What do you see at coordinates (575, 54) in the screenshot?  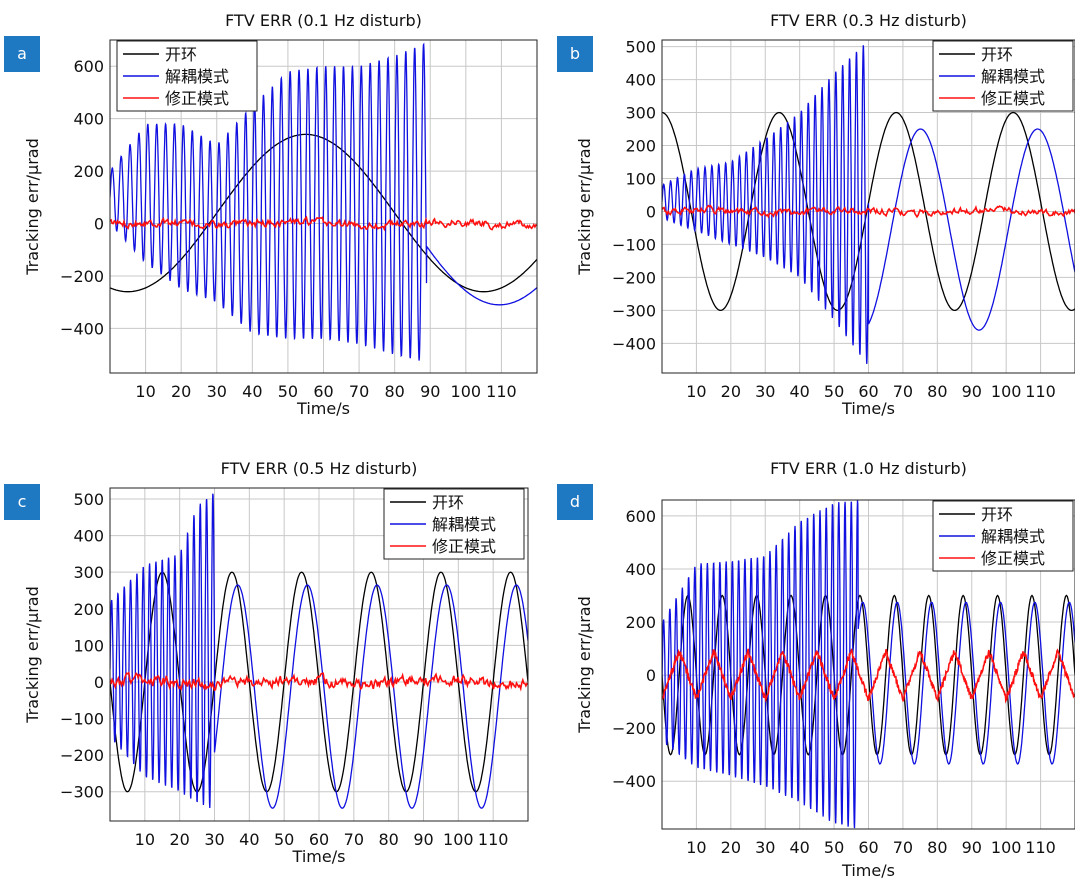 I see `panel-badge-b: b` at bounding box center [575, 54].